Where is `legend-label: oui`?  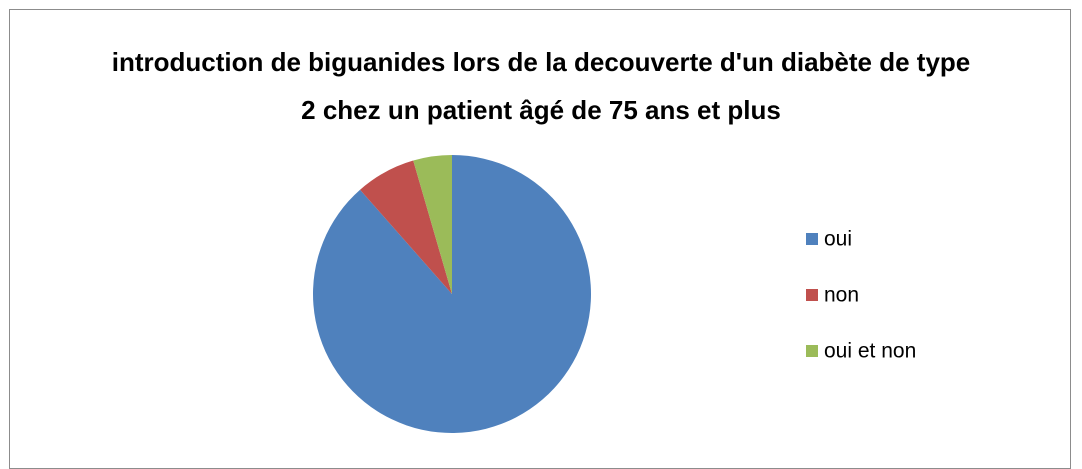
legend-label: oui is located at coordinates (838, 239).